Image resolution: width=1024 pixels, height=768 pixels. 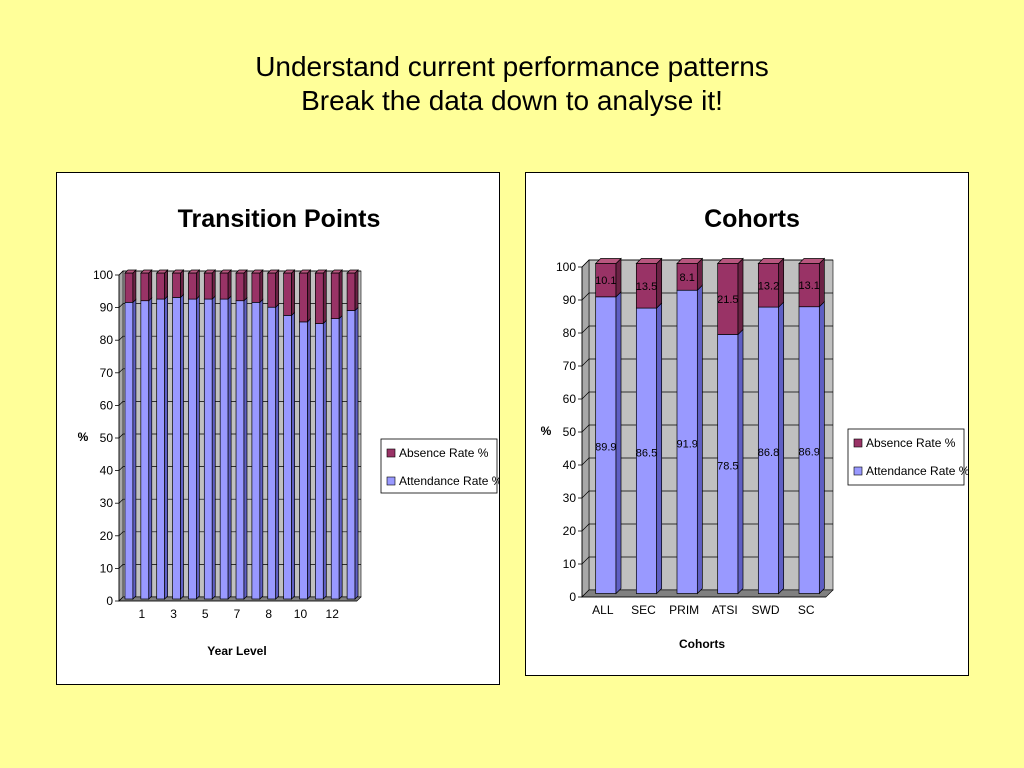 What do you see at coordinates (702, 644) in the screenshot?
I see `cohorts-x-axis-label: Cohorts` at bounding box center [702, 644].